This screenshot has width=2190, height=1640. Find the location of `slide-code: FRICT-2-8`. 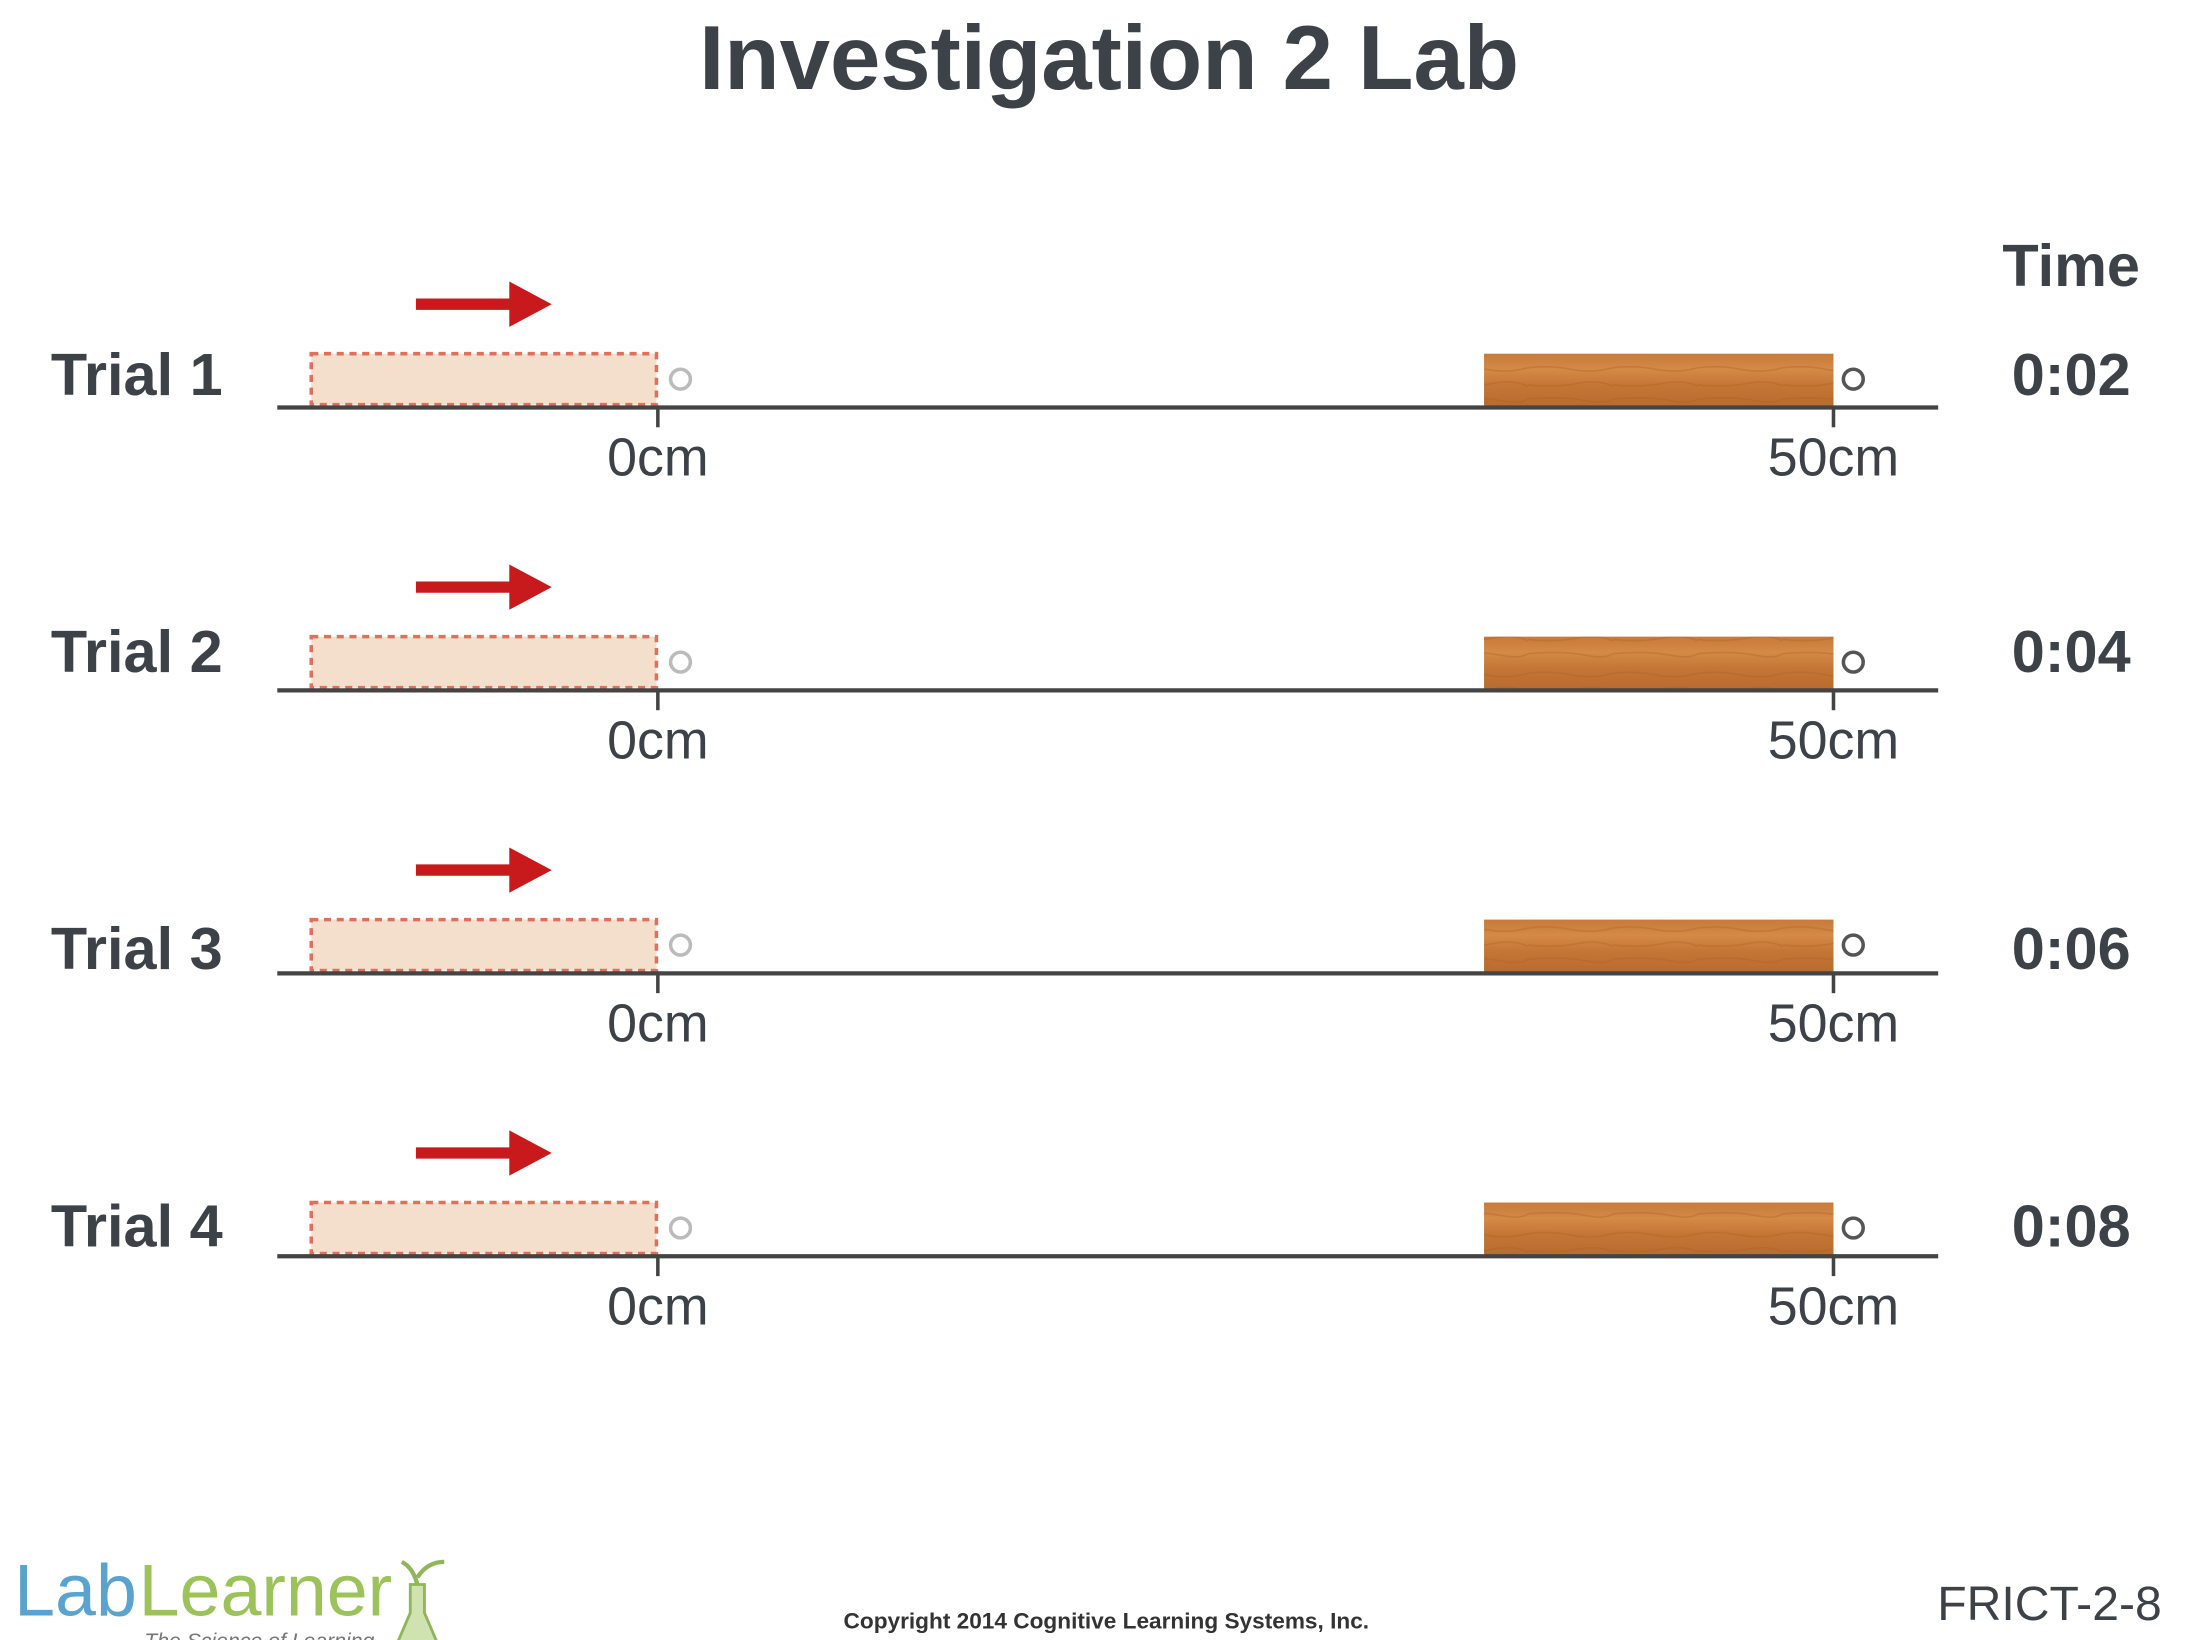

slide-code: FRICT-2-8 is located at coordinates (2049, 1604).